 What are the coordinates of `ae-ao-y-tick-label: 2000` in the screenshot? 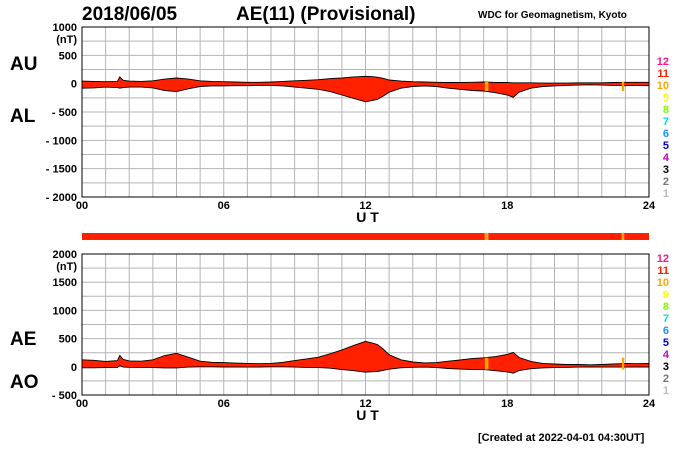 It's located at (65, 255).